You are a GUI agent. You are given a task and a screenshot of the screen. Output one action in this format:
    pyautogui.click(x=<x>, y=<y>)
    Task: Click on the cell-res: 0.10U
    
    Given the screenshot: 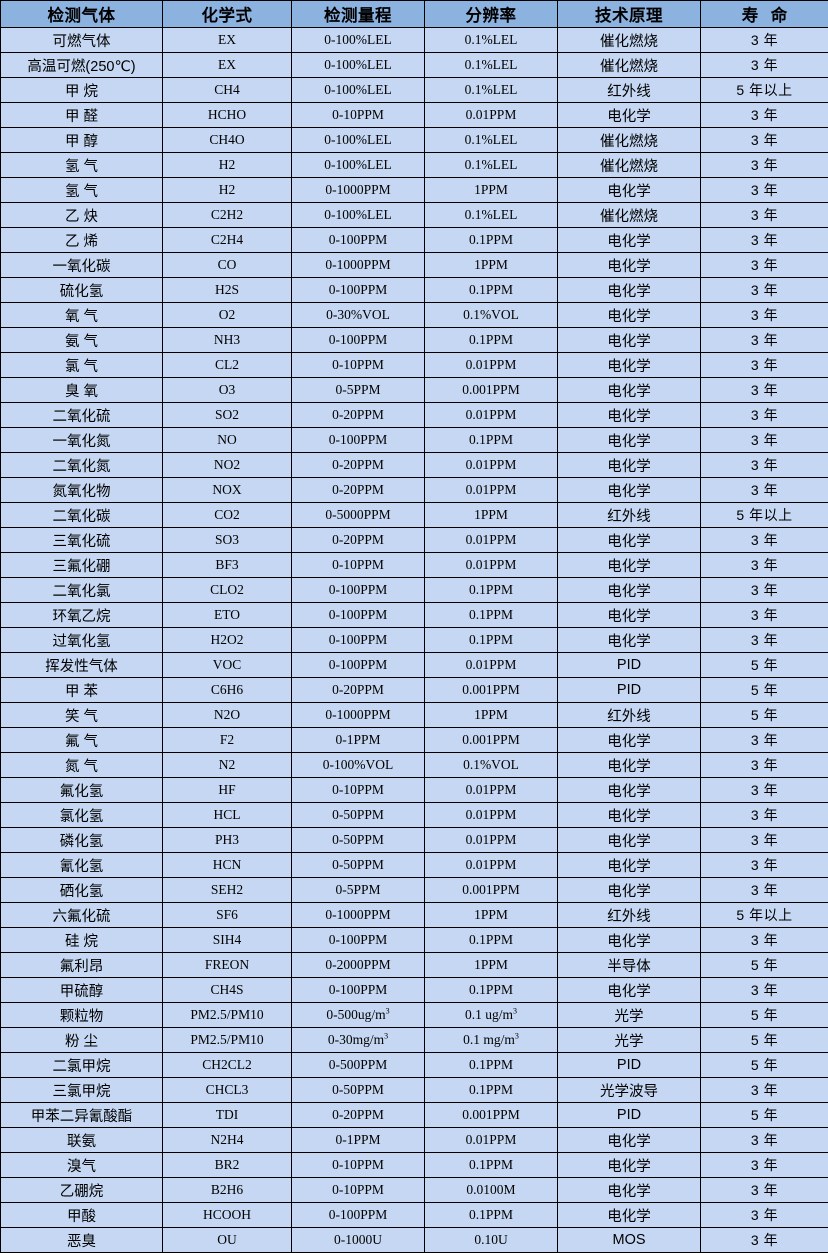 What is the action you would take?
    pyautogui.click(x=491, y=1240)
    